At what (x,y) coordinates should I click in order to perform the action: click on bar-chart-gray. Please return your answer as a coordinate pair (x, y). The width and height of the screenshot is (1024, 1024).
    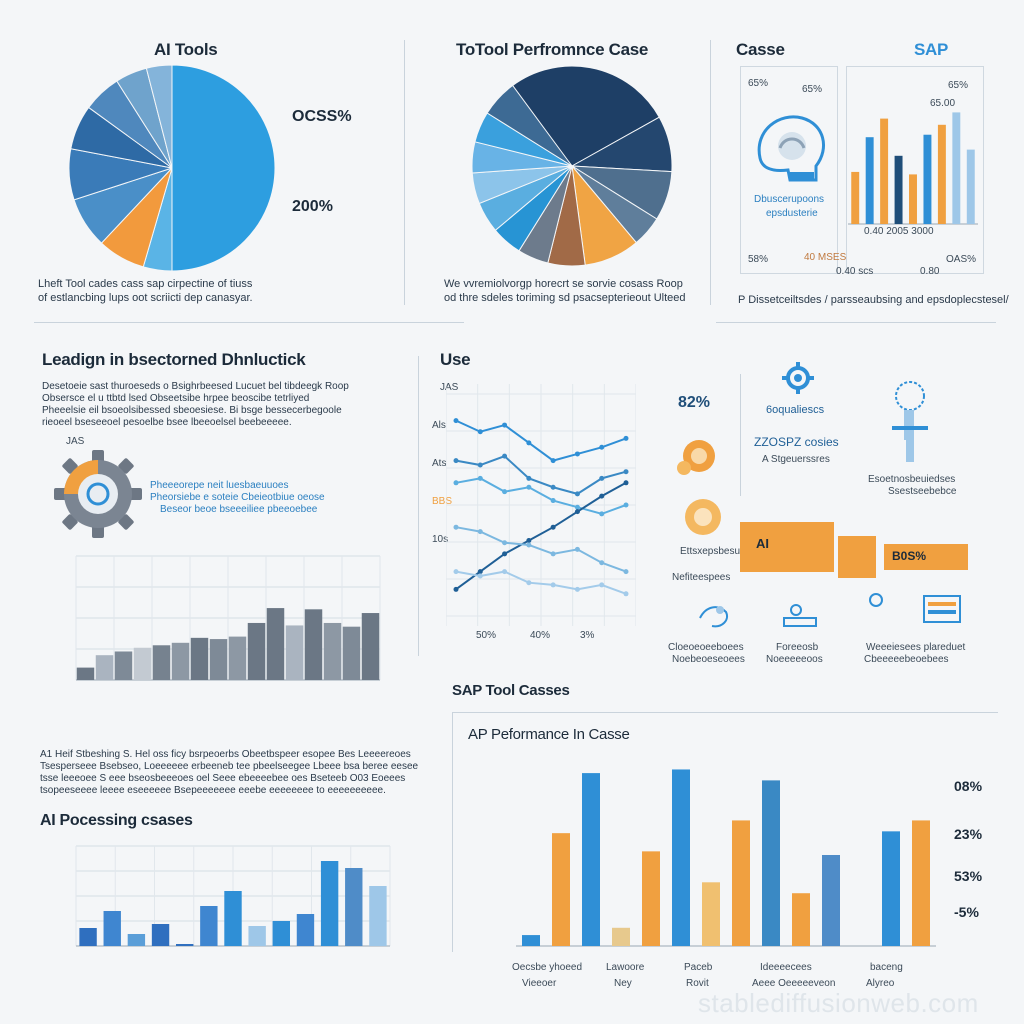
    Looking at the image, I should click on (228, 618).